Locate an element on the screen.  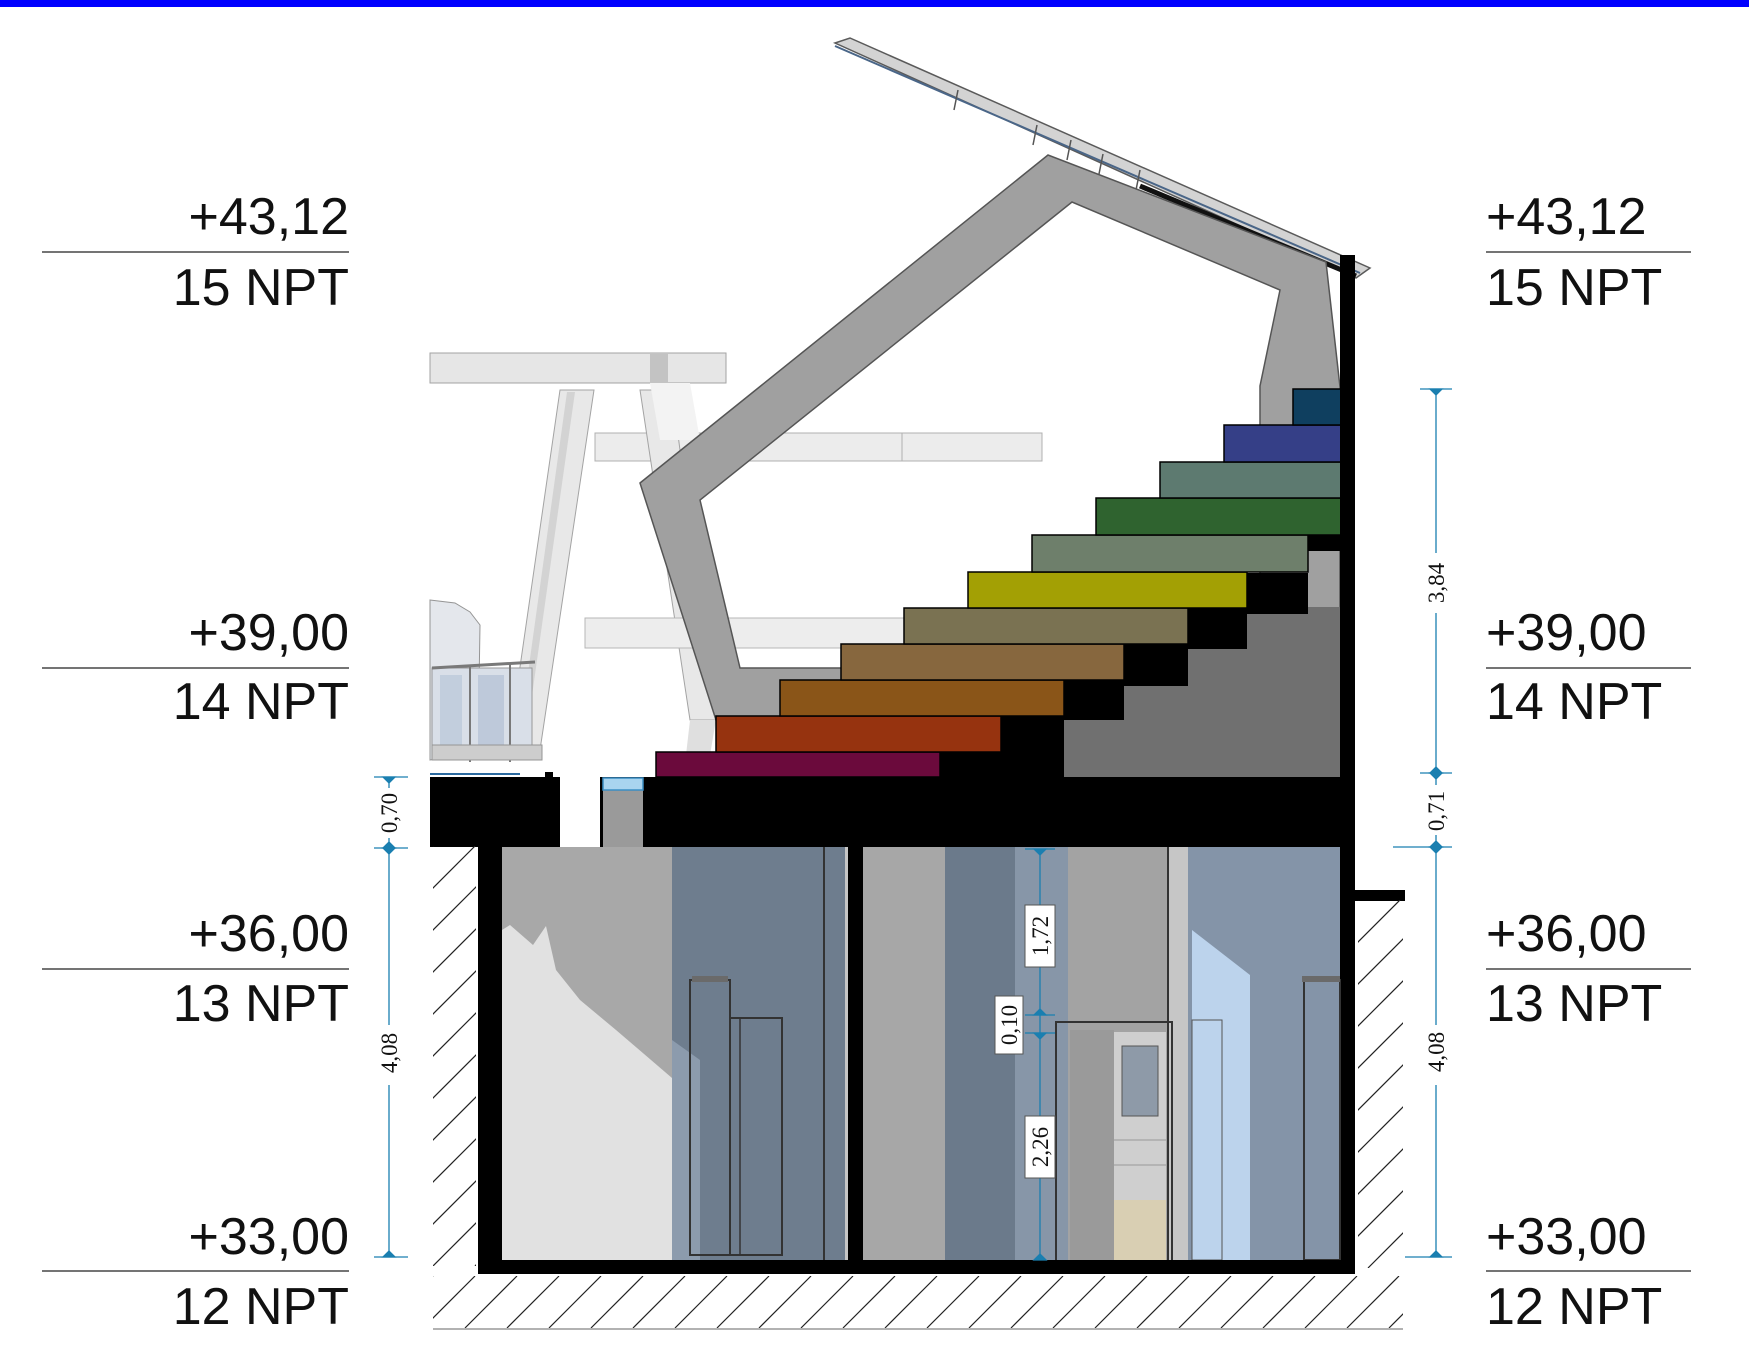
level-right-12-value: +33,00 is located at coordinates (1566, 1237).